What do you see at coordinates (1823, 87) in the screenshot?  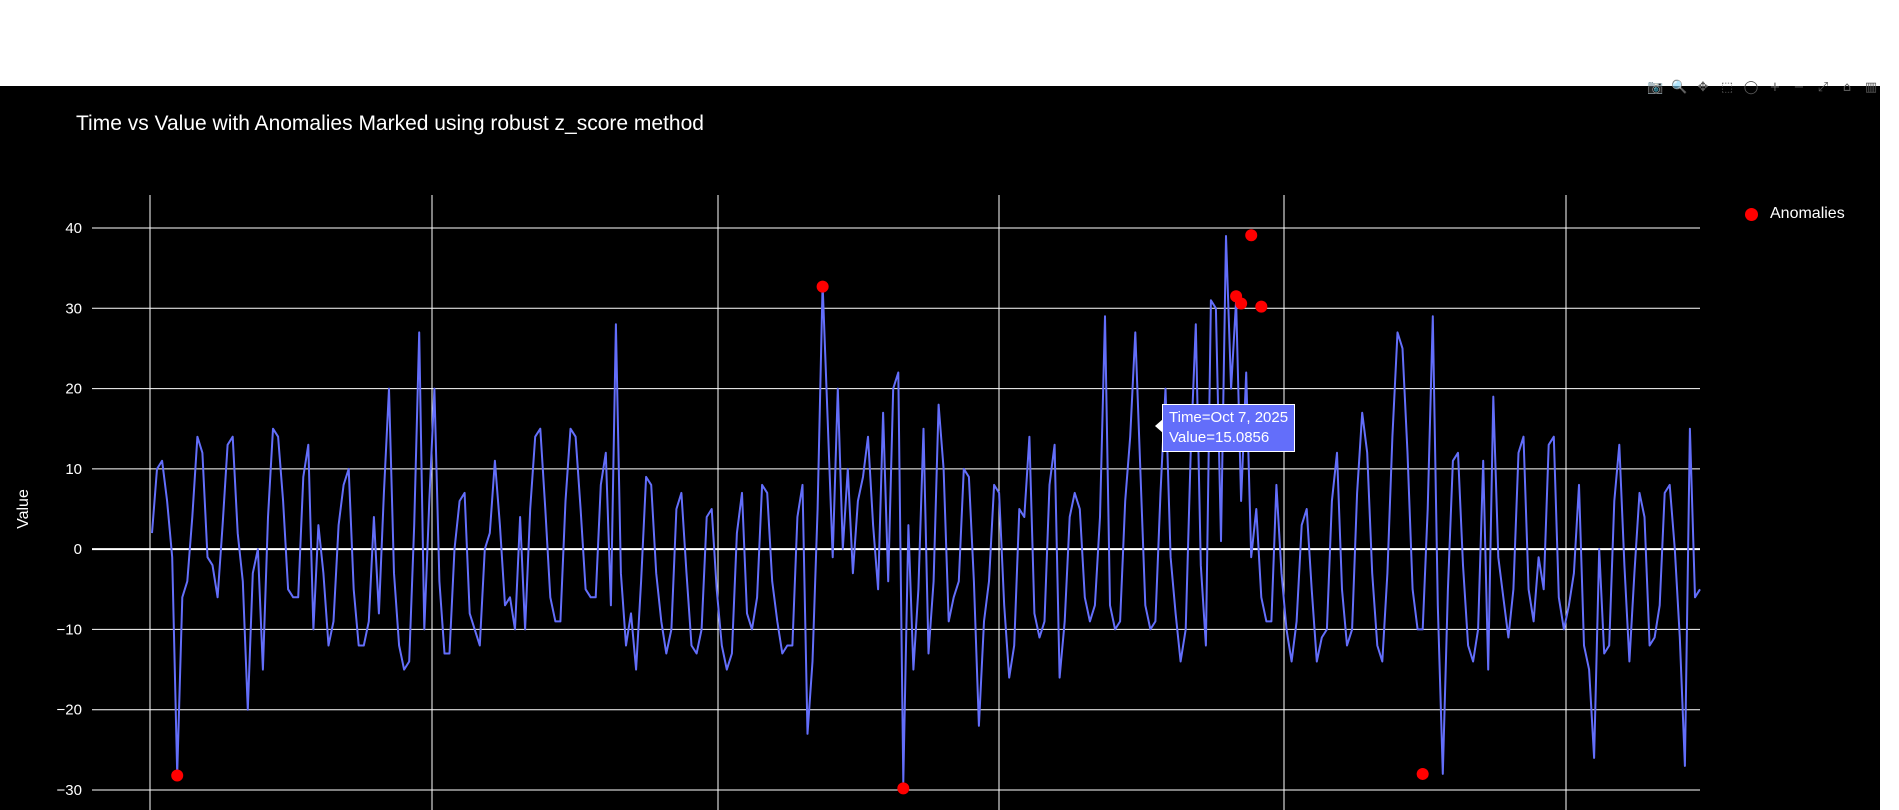 I see `autoscale-icon: ⤢` at bounding box center [1823, 87].